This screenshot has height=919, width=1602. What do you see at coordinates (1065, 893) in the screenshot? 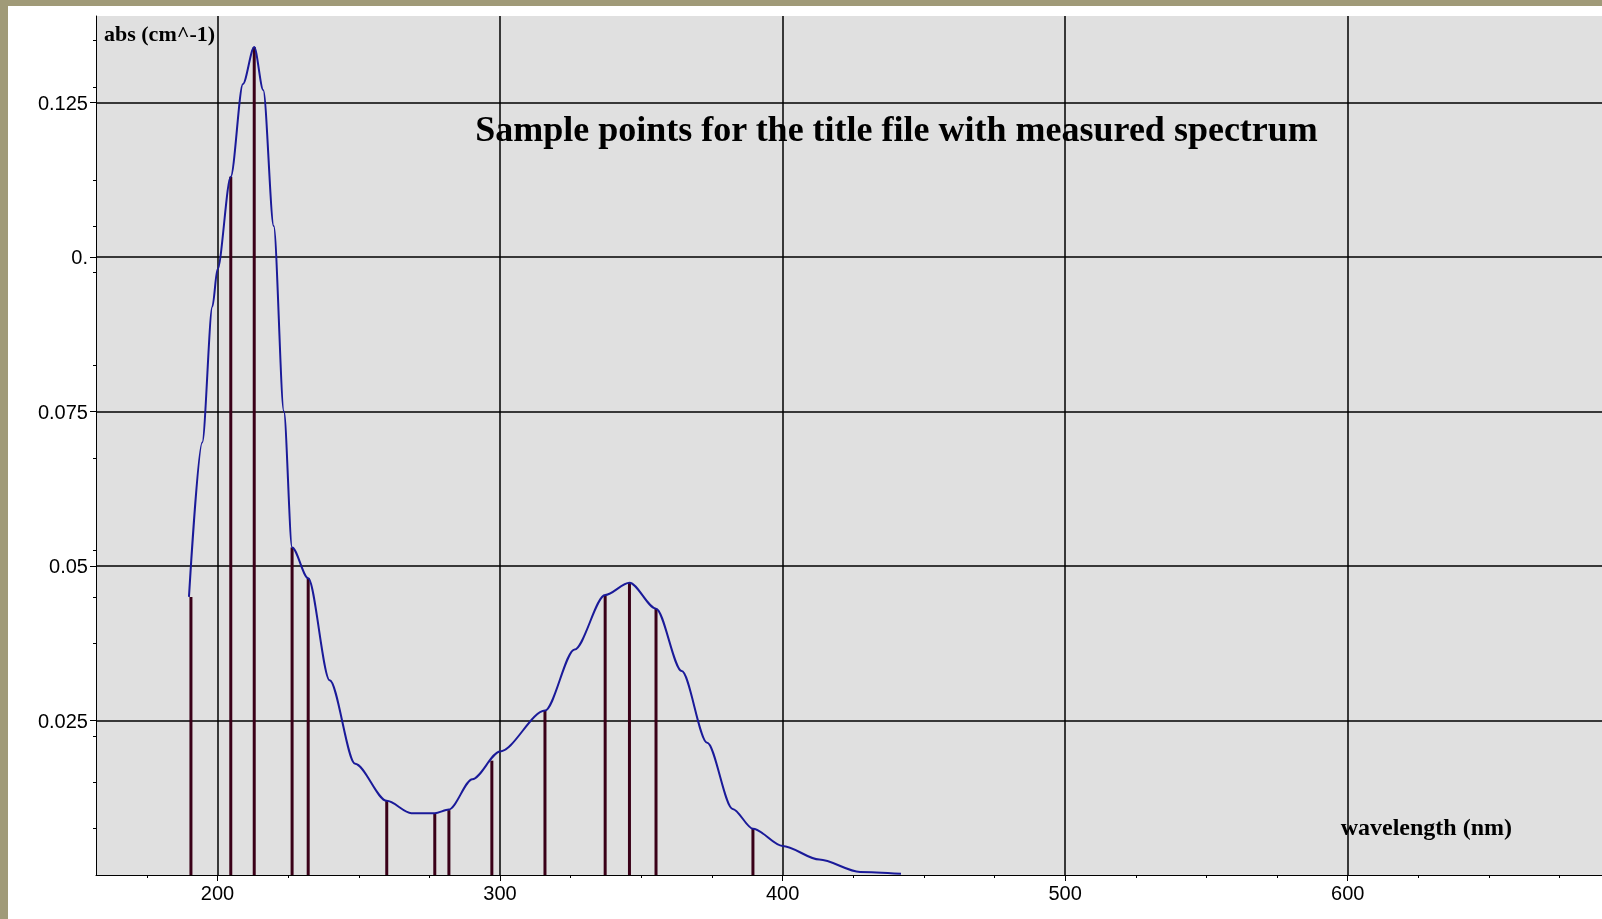
I see `x-tick-label: 500` at bounding box center [1065, 893].